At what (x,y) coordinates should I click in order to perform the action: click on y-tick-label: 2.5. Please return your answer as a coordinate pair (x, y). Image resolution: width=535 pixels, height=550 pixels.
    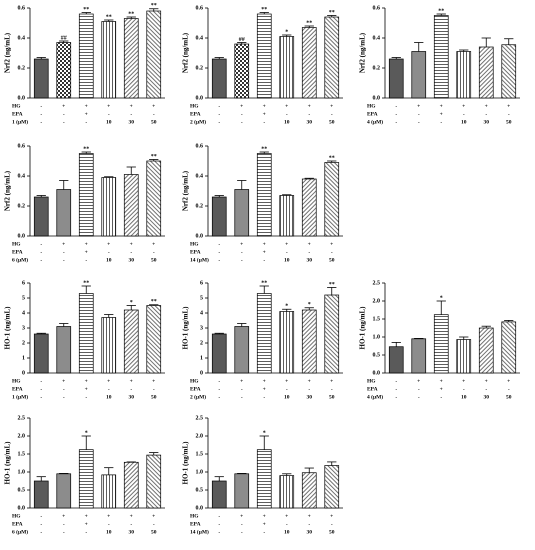
    Looking at the image, I should click on (377, 283).